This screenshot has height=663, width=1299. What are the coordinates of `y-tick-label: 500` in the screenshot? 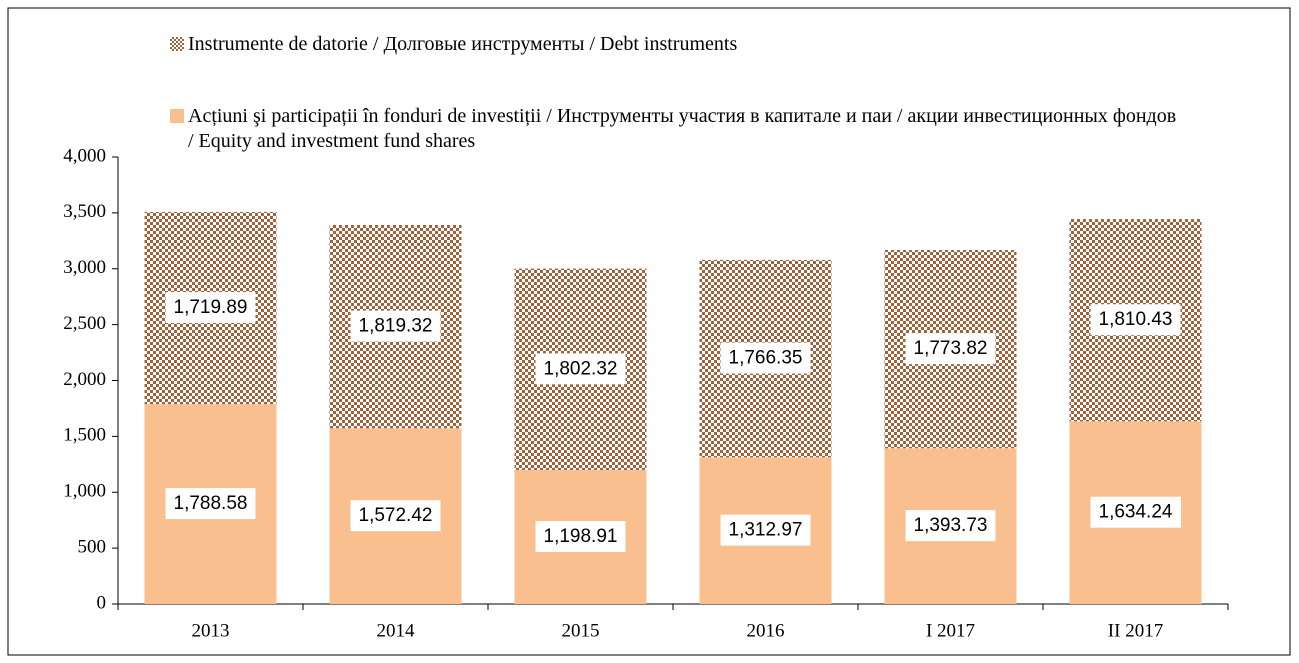 It's located at (92, 546).